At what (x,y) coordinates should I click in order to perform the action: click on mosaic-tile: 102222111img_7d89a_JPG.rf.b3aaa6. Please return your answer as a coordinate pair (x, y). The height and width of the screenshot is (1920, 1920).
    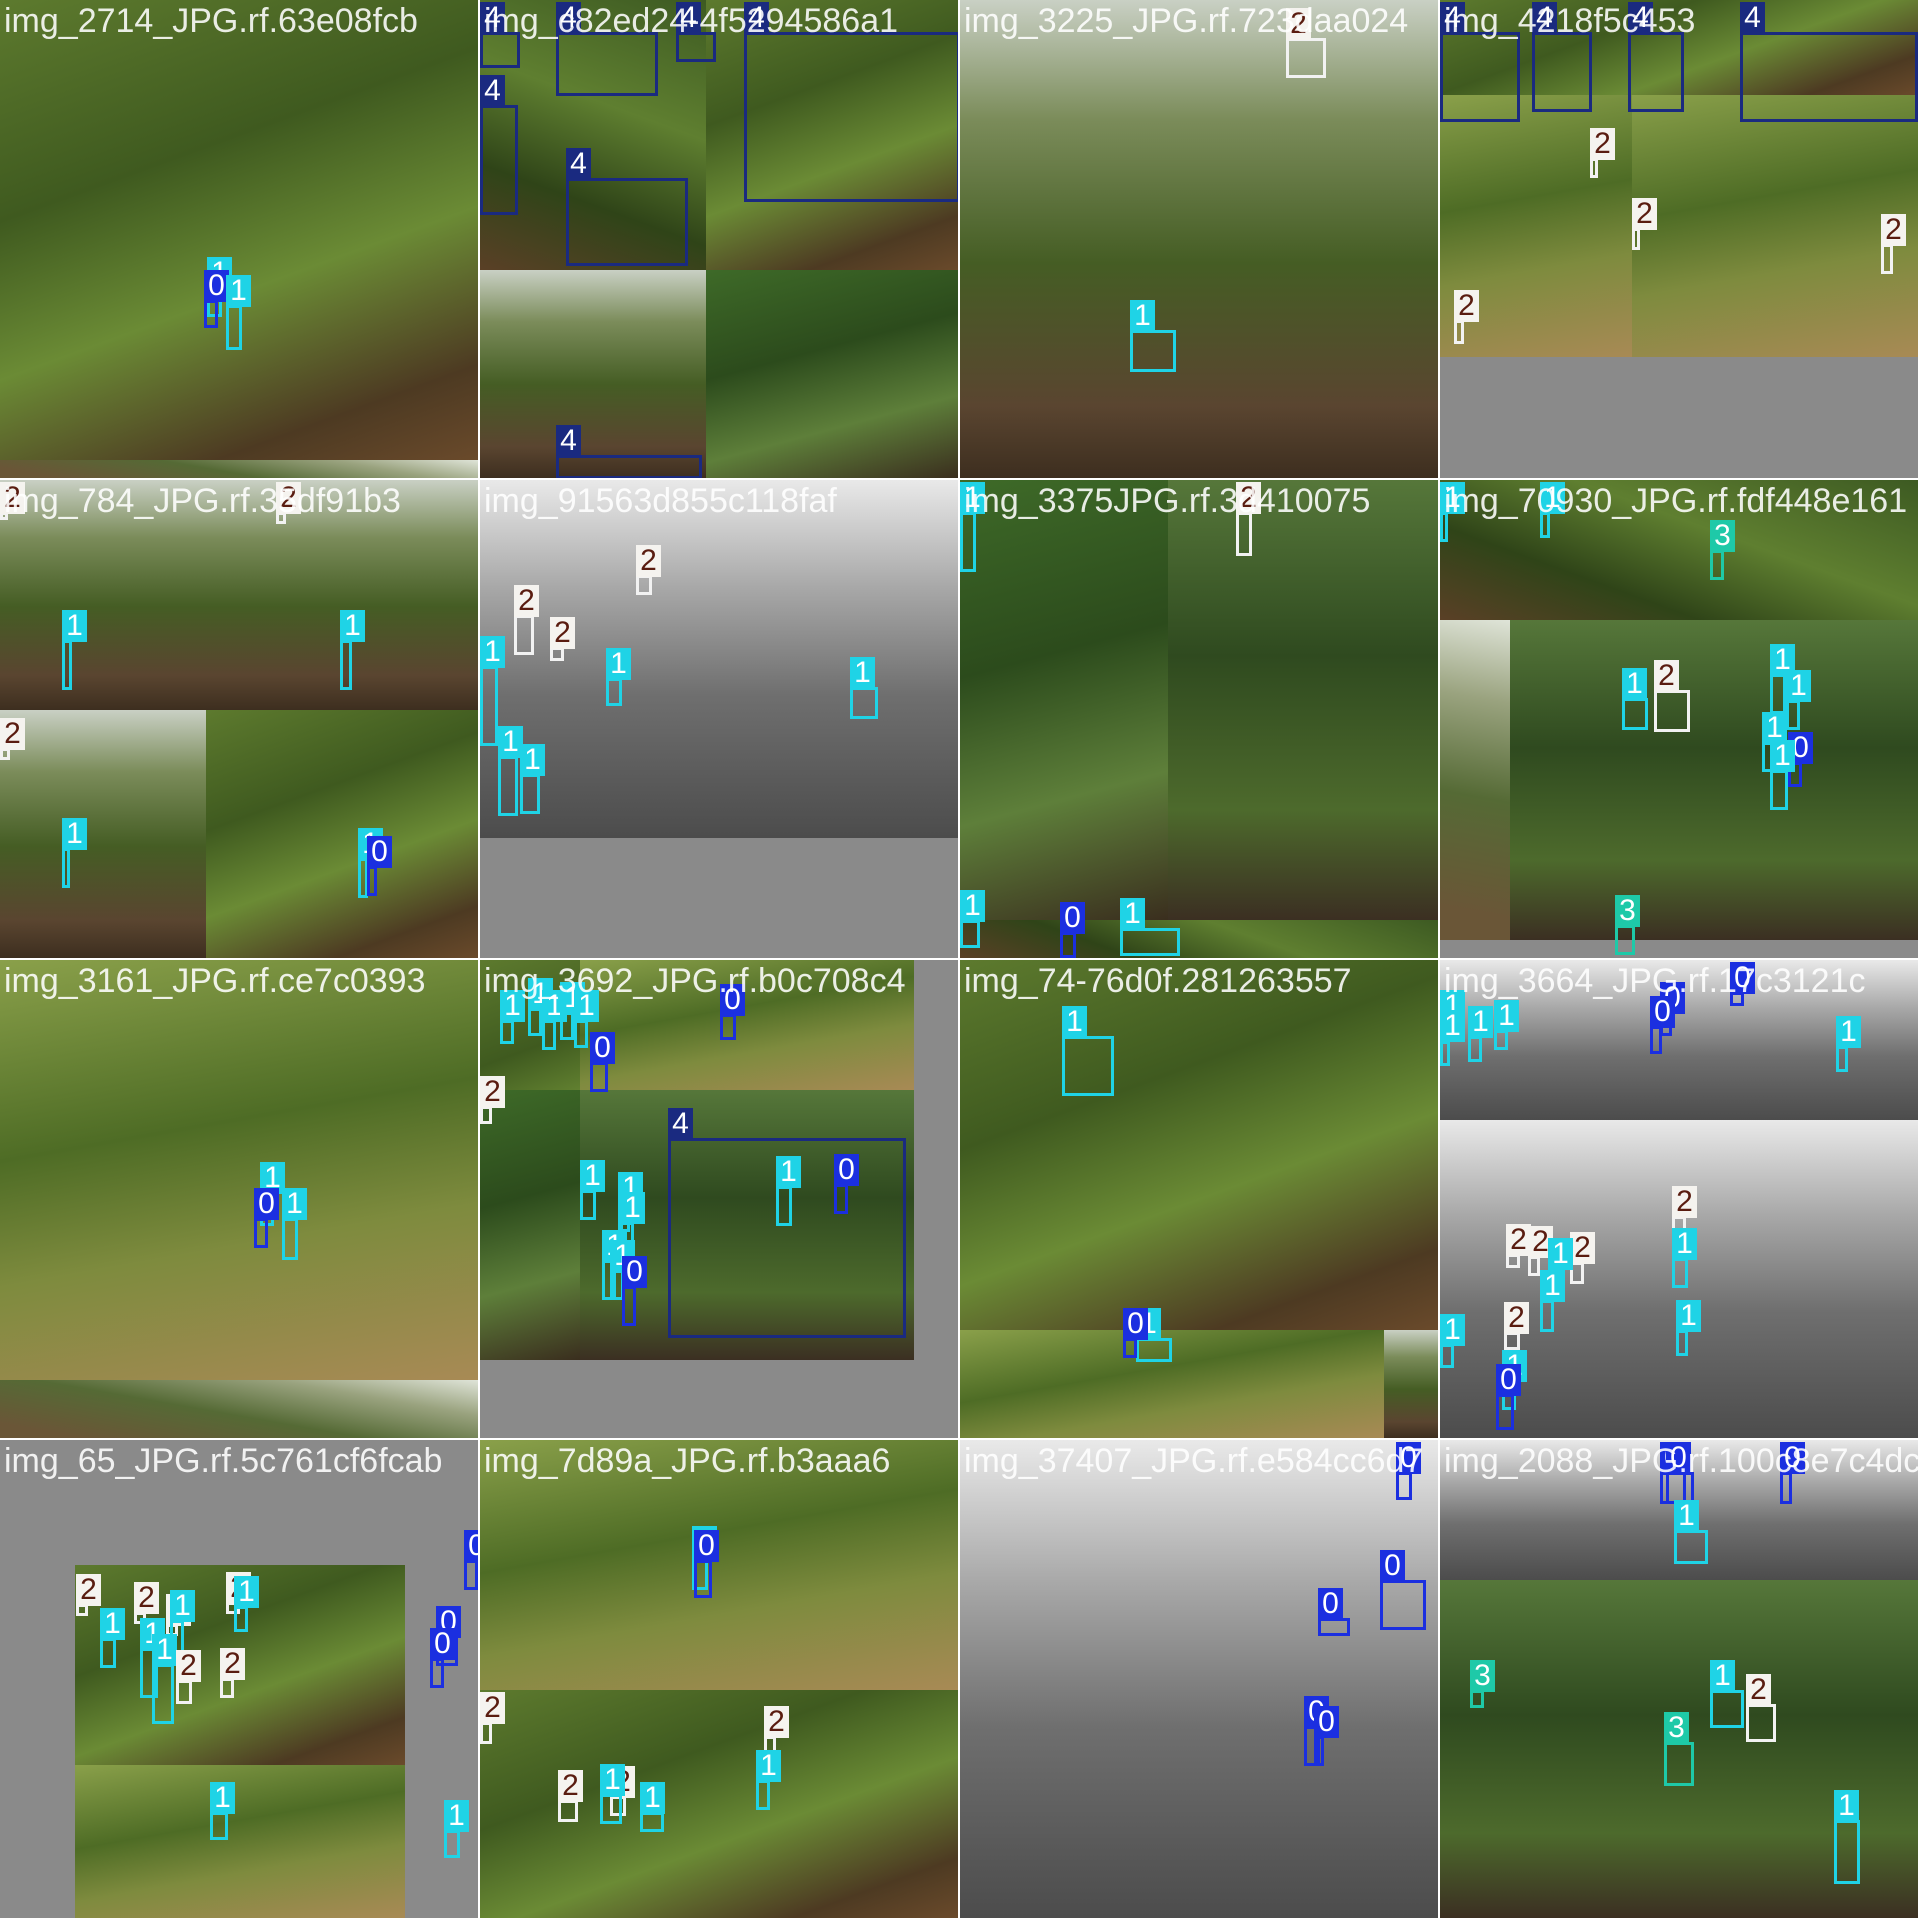
    Looking at the image, I should click on (719, 1679).